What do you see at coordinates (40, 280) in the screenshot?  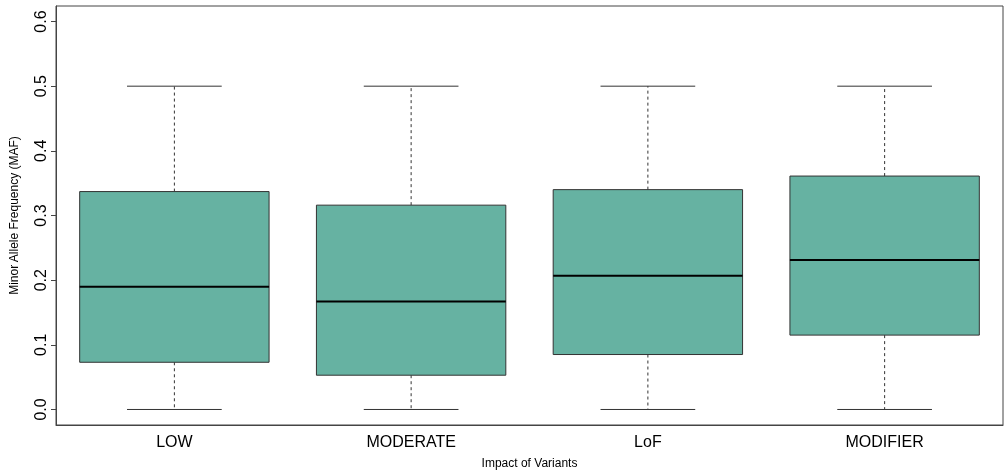 I see `y-tick-label: 0.2` at bounding box center [40, 280].